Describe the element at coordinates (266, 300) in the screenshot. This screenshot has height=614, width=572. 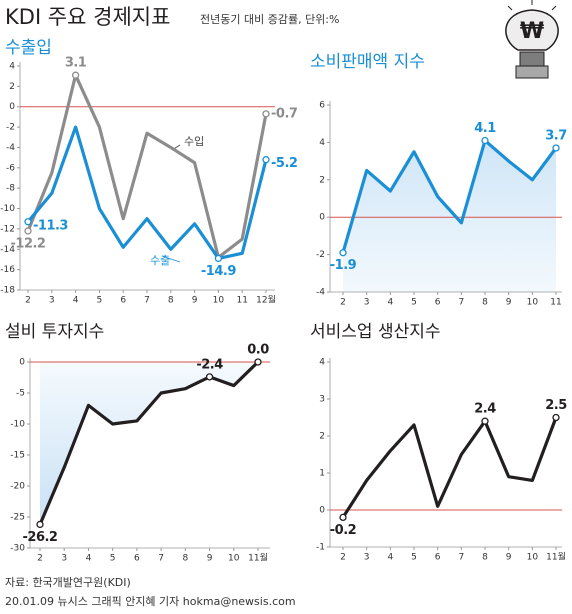
I see `x-tick-label: 12월` at that location.